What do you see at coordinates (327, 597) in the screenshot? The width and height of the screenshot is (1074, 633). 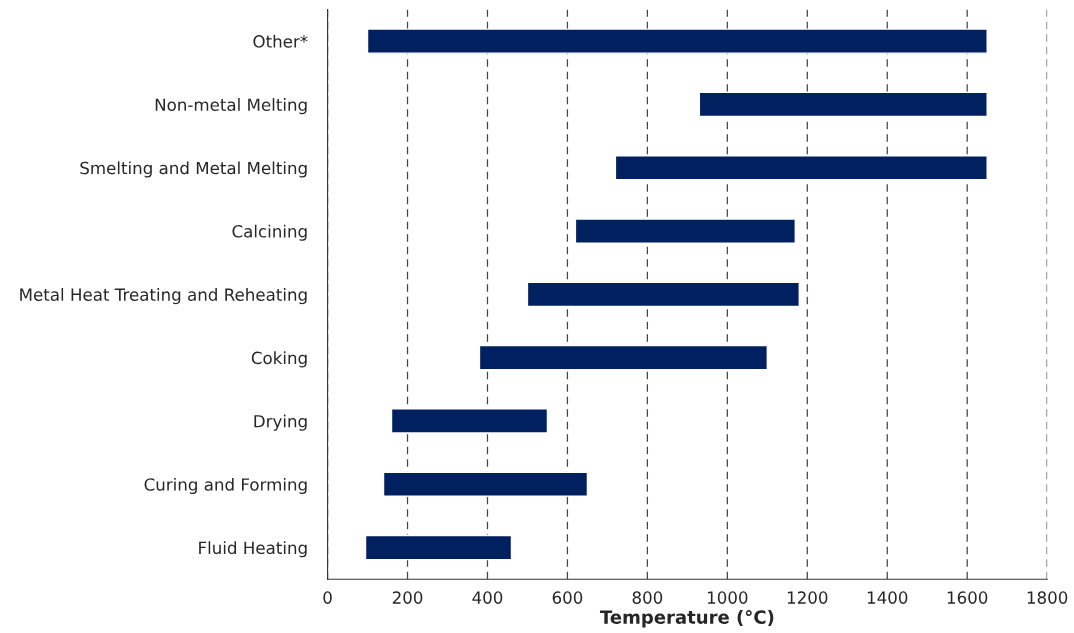 I see `x-tick-label: 0` at bounding box center [327, 597].